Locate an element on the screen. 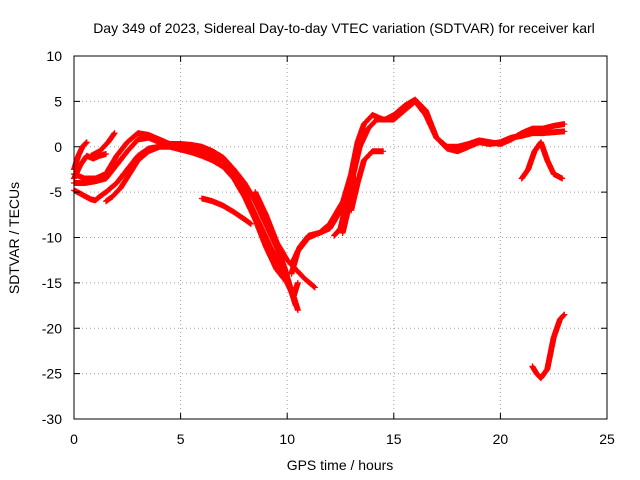 This screenshot has width=640, height=480. series-arc-l is located at coordinates (347, 191).